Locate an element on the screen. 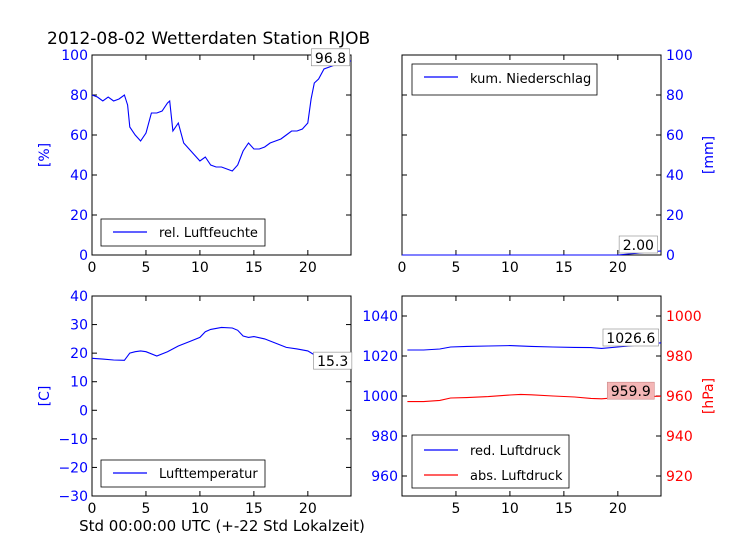 The width and height of the screenshot is (736, 552). humidity-plot-frame is located at coordinates (221, 155).